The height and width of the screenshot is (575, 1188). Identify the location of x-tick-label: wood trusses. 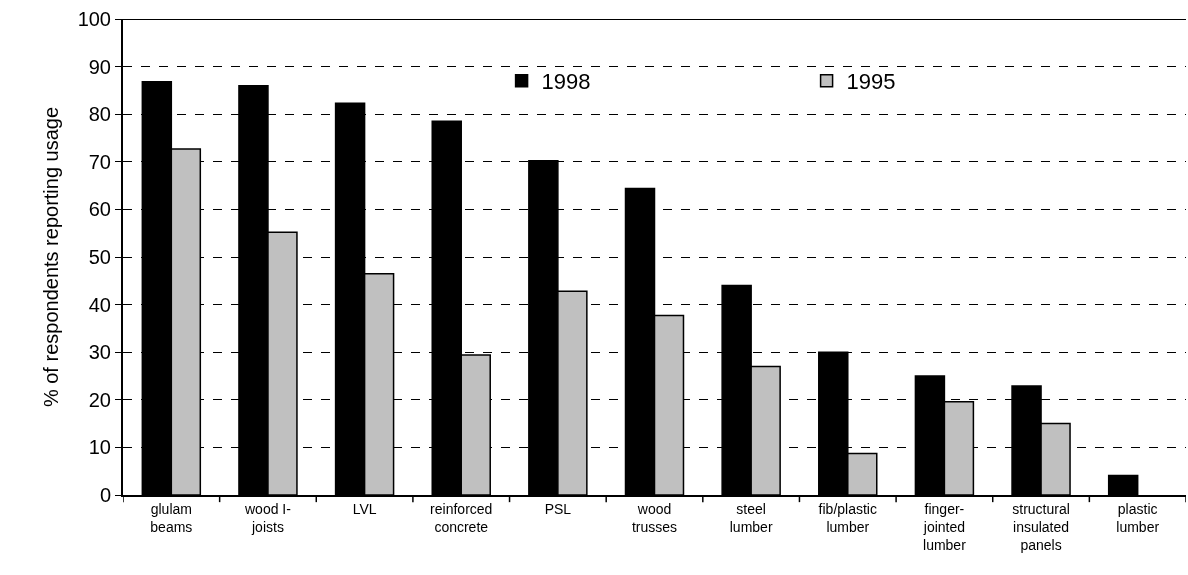
(654, 517).